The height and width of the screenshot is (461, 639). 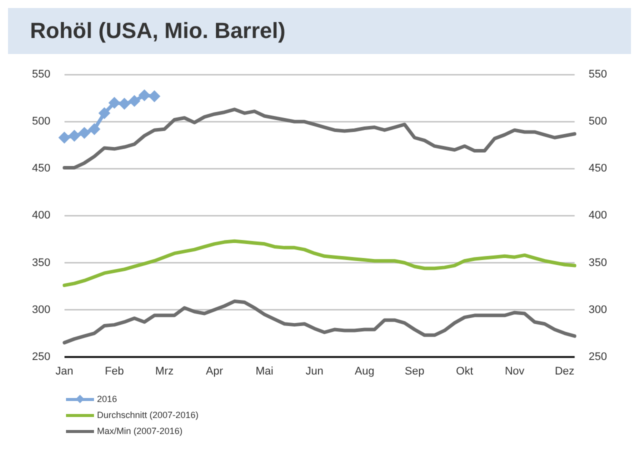 What do you see at coordinates (364, 371) in the screenshot?
I see `x-tick-label: Aug` at bounding box center [364, 371].